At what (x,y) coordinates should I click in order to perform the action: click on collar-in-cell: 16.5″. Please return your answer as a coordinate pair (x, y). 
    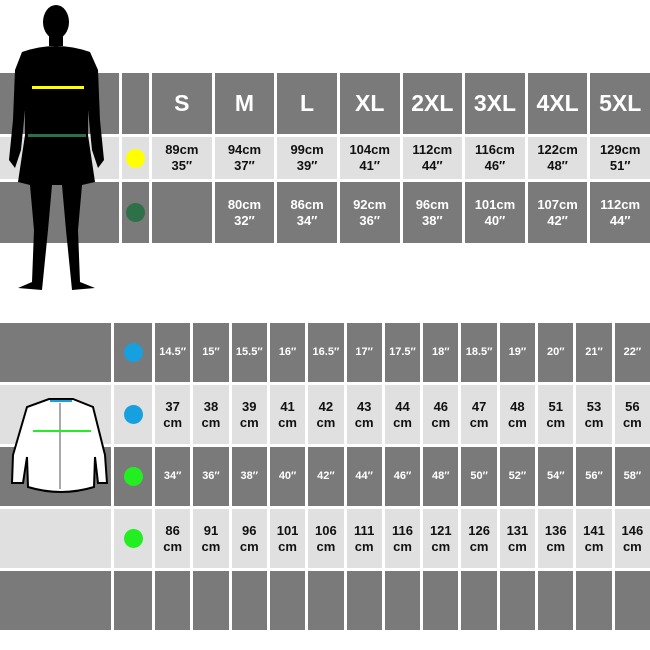
    Looking at the image, I should click on (326, 352).